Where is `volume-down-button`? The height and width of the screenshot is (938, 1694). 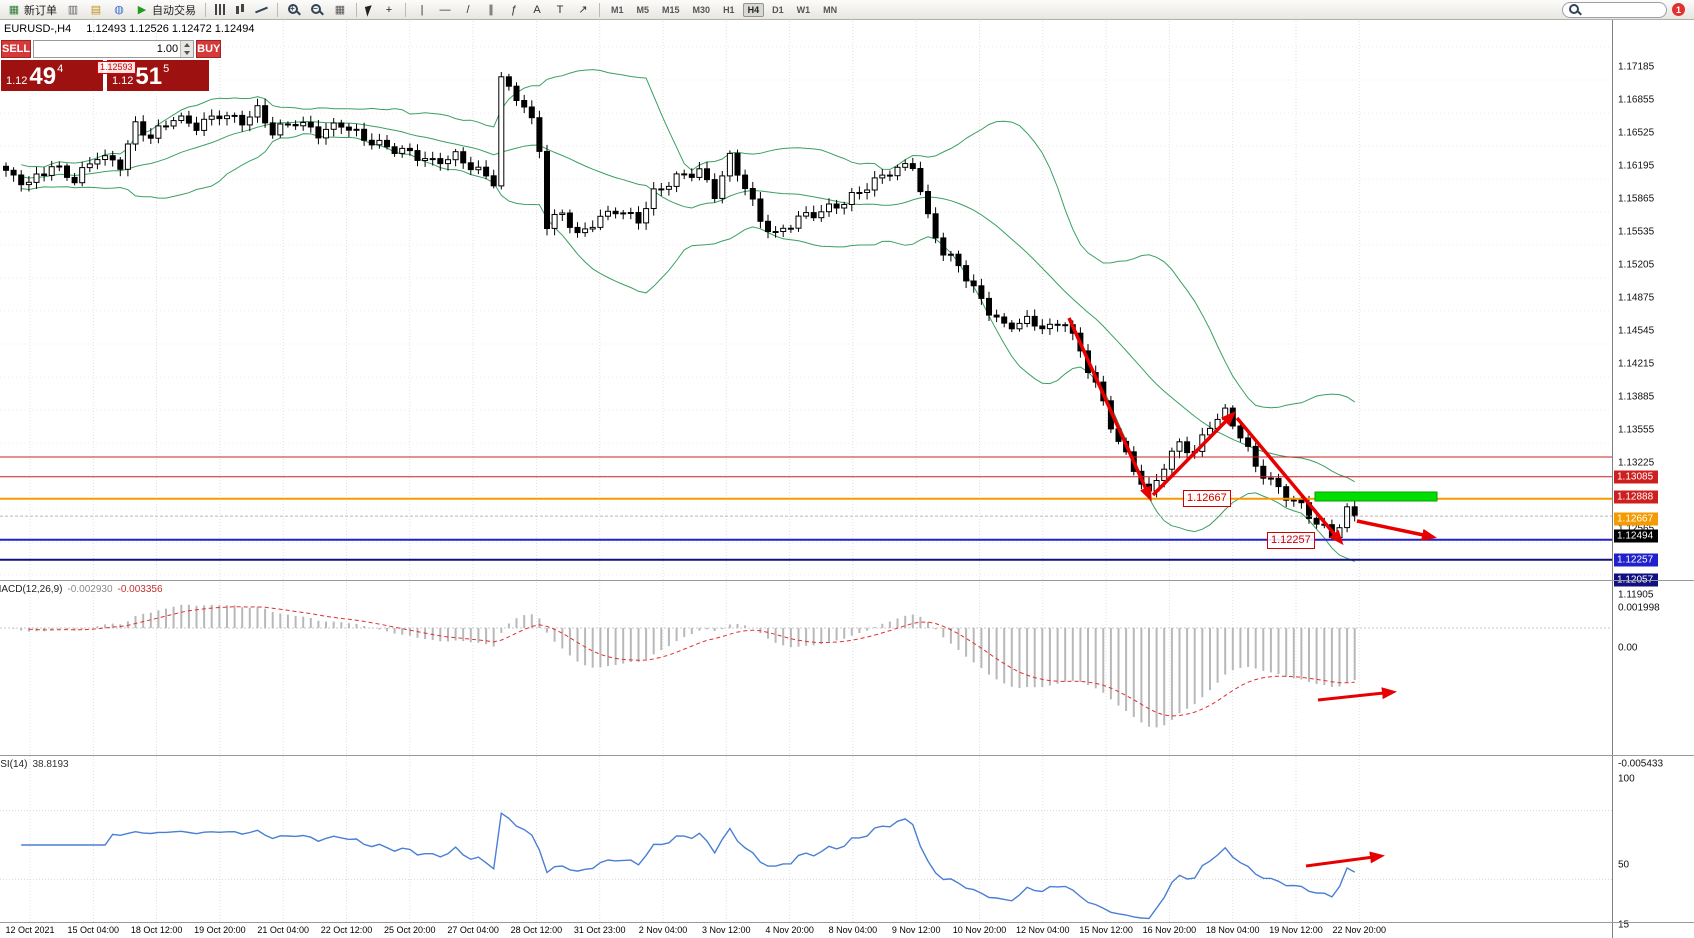
volume-down-button is located at coordinates (187, 53).